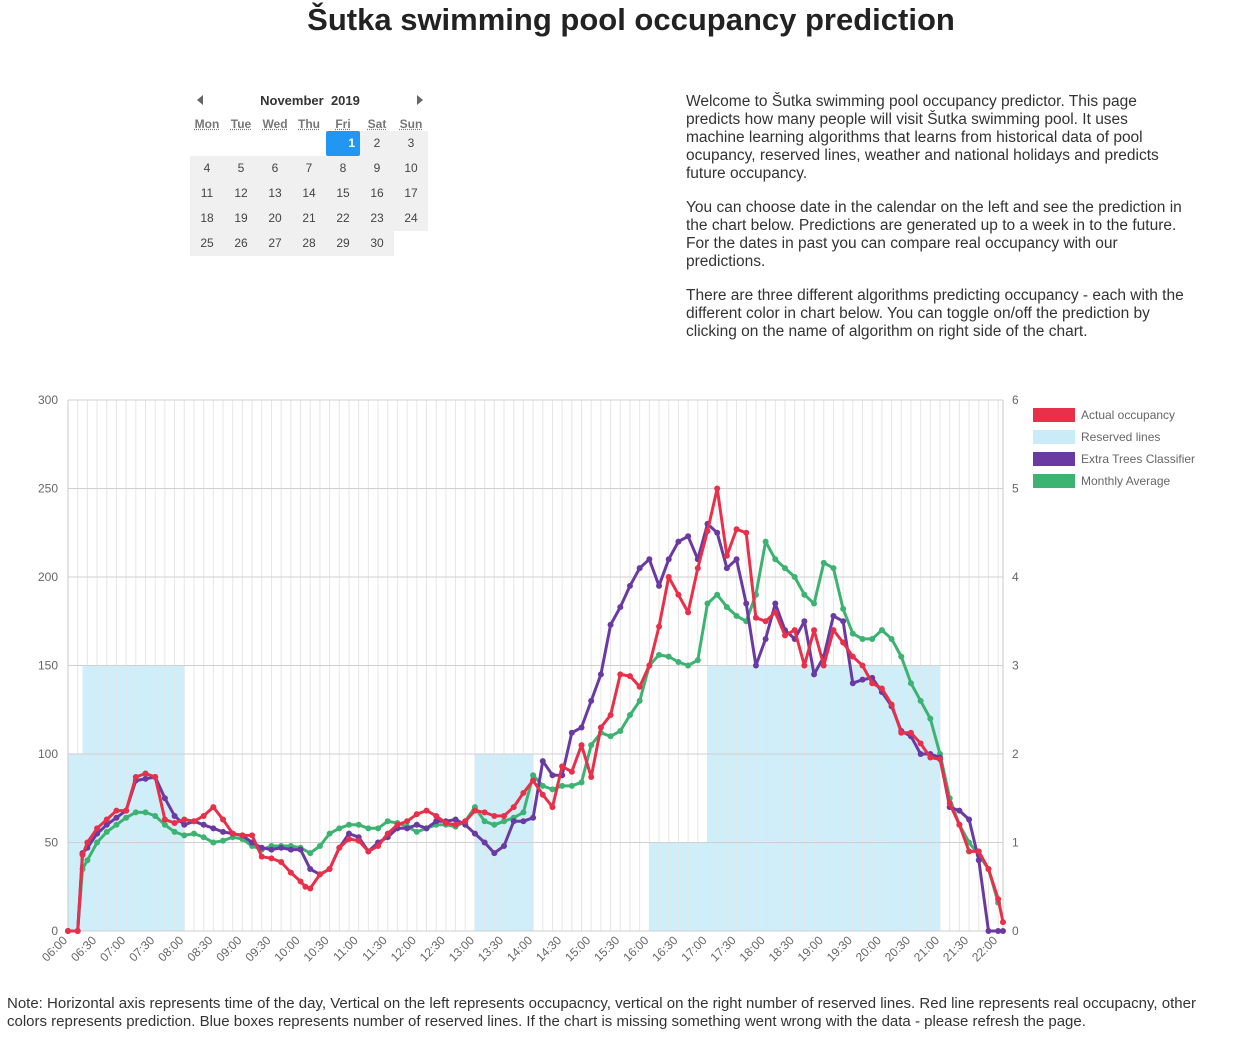  Describe the element at coordinates (839, 948) in the screenshot. I see `x-tick-label: 19:30` at that location.